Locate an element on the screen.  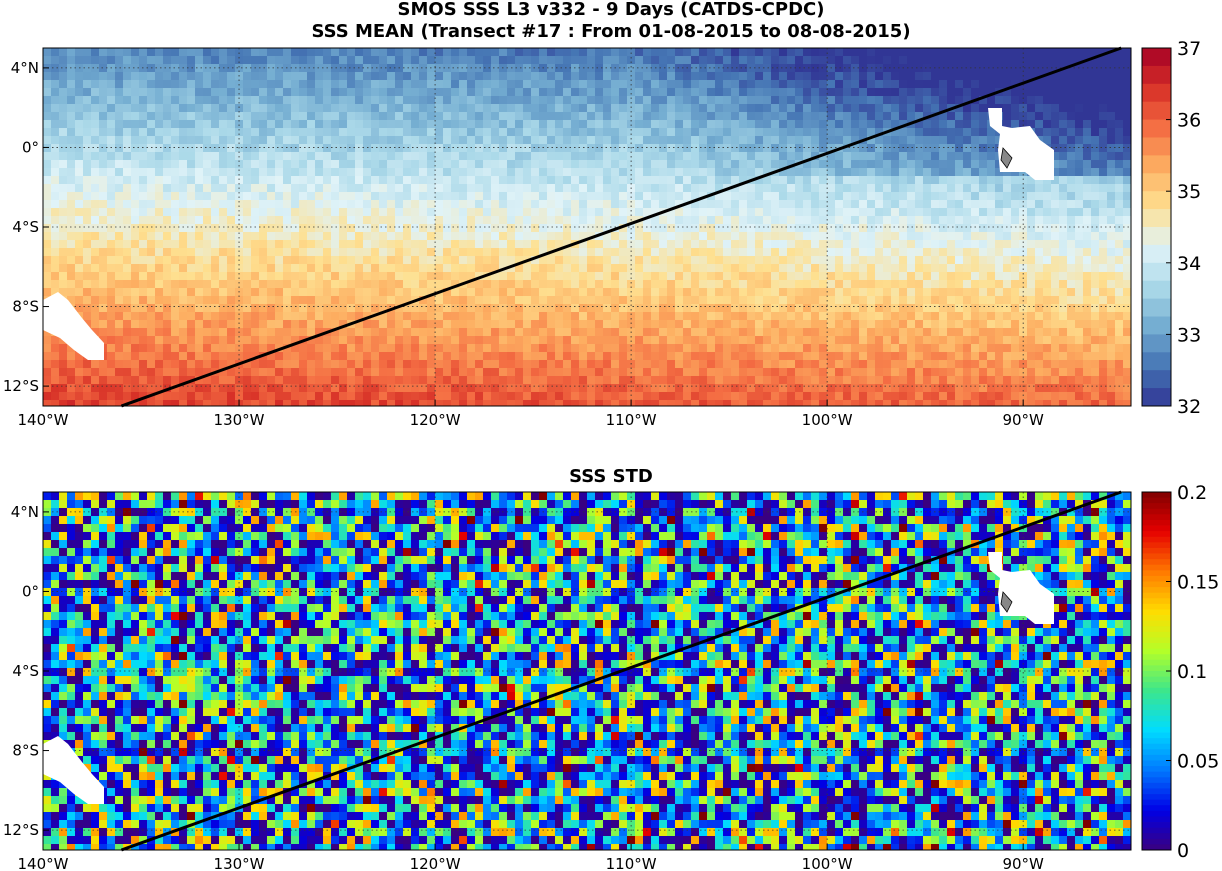
std-colorbar: 0.2 0.15 0.1 0.05 0 is located at coordinates (1180, 672).